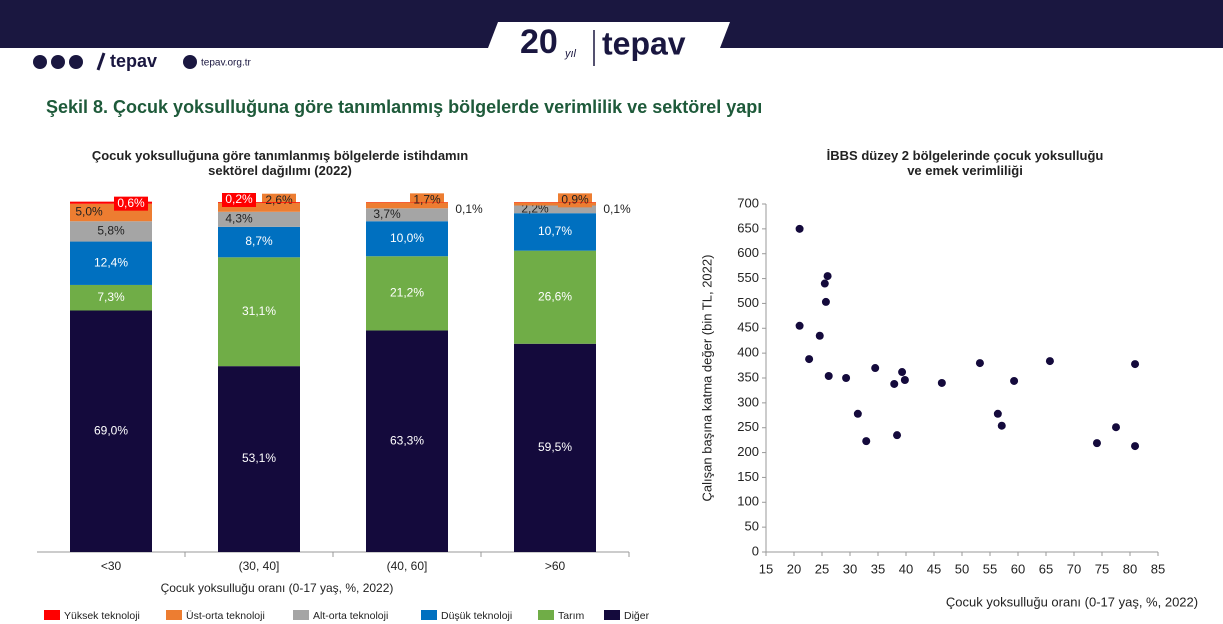 This screenshot has width=1223, height=624. Describe the element at coordinates (748, 227) in the screenshot. I see `y-tick-label: 650` at that location.